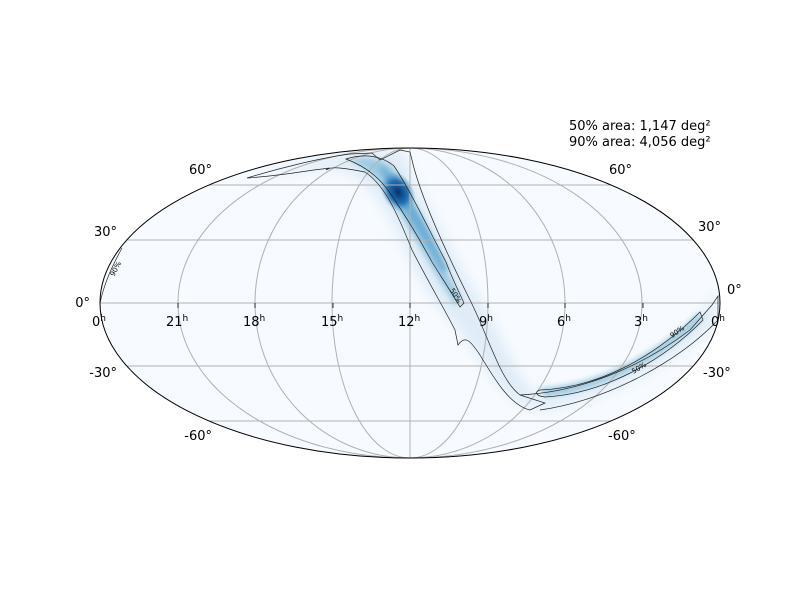 The height and width of the screenshot is (600, 800). I want to click on dec-label-left-60: 60°, so click(200, 170).